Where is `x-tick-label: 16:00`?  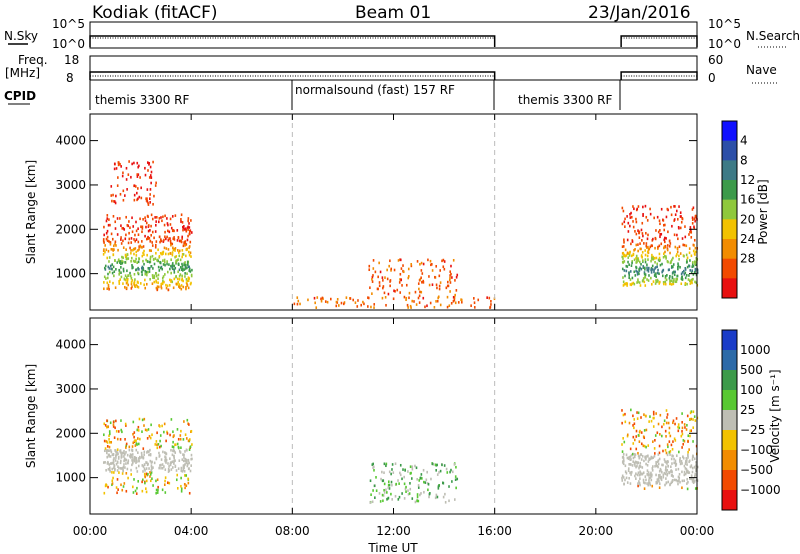 x-tick-label: 16:00 is located at coordinates (494, 531).